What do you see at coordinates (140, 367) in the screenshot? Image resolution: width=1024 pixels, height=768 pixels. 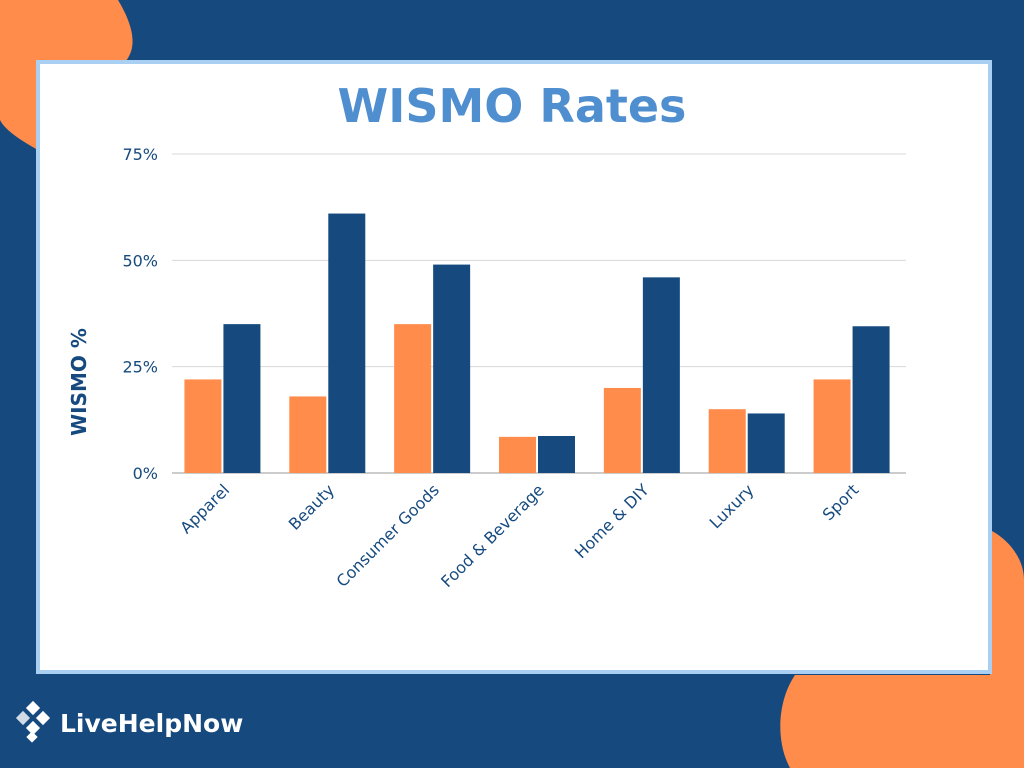 I see `y-tick-label: 25%` at bounding box center [140, 367].